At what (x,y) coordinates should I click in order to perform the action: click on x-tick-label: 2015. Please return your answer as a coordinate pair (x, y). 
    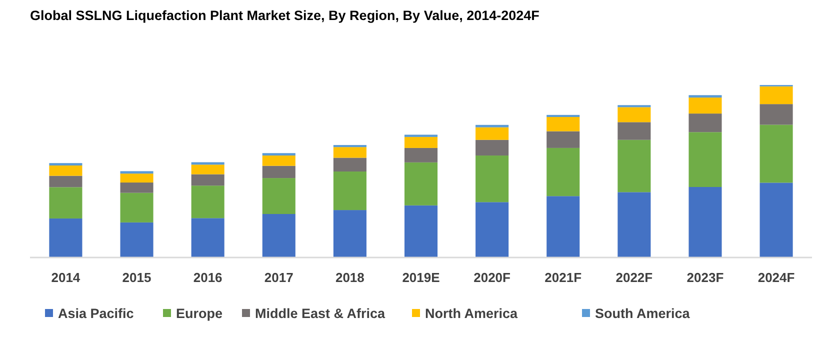
    Looking at the image, I should click on (137, 277).